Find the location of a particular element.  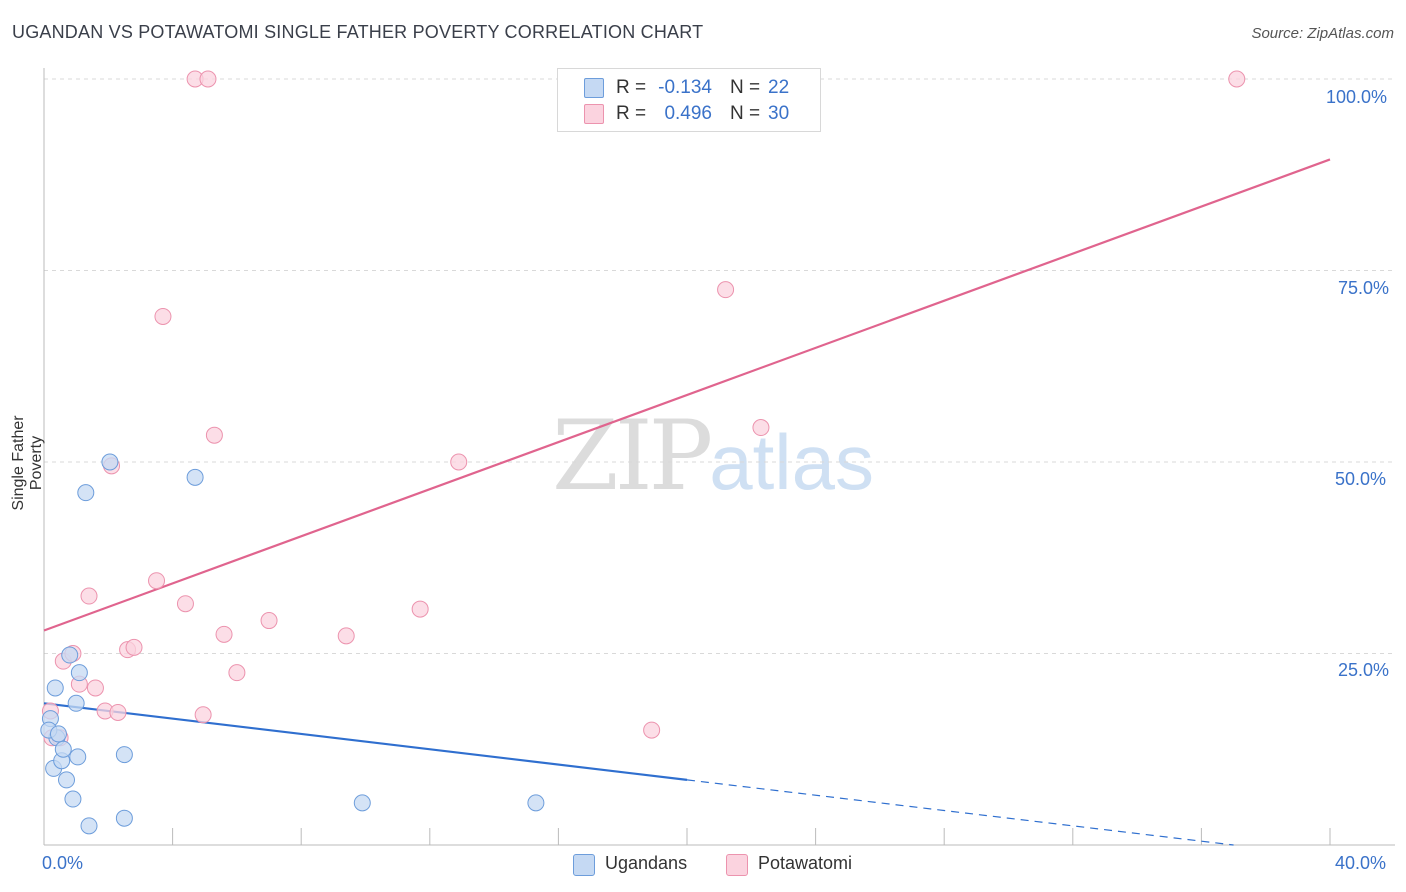

stats-row-potawatomi: R = 0.496 N = 30 is located at coordinates (689, 114).